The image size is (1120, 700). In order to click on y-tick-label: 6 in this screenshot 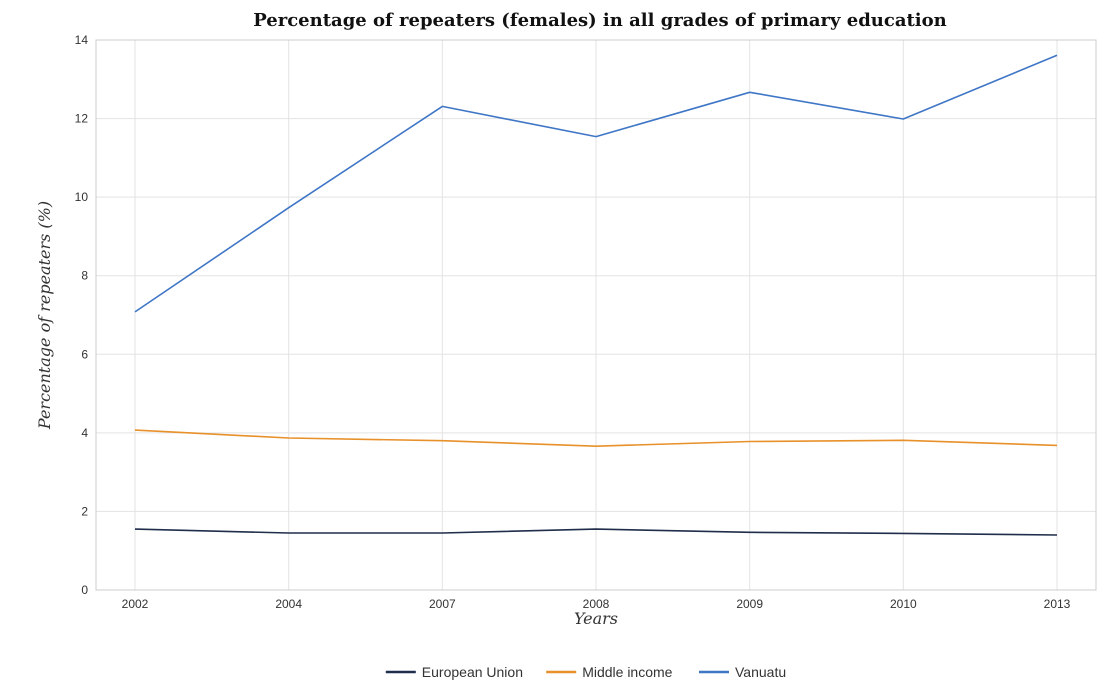, I will do `click(84, 354)`.